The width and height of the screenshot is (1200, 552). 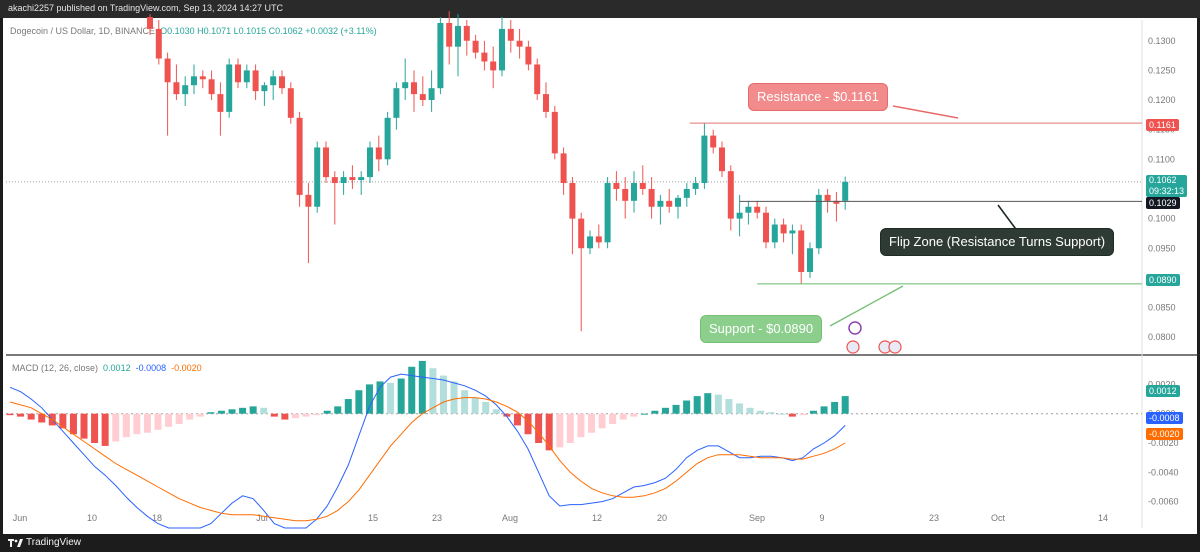 What do you see at coordinates (821, 518) in the screenshot?
I see `x-axis-tick: 9` at bounding box center [821, 518].